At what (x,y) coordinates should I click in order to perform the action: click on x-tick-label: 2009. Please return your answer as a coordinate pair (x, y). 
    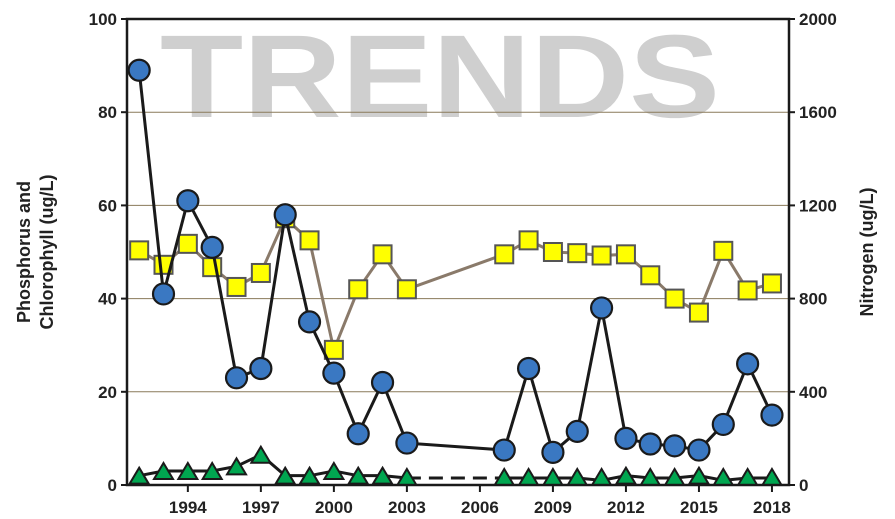
    Looking at the image, I should click on (553, 507).